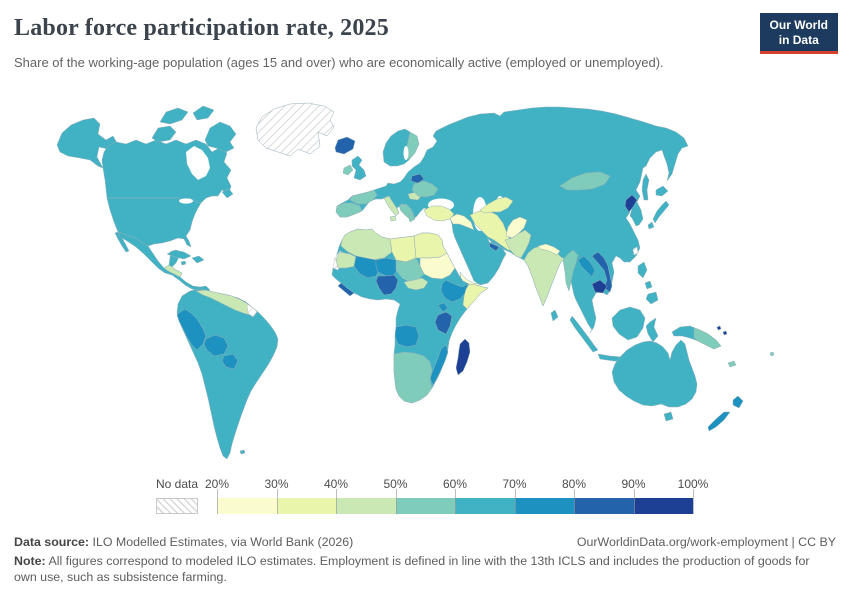 This screenshot has width=850, height=600. What do you see at coordinates (443, 323) in the screenshot?
I see `country-tanzania` at bounding box center [443, 323].